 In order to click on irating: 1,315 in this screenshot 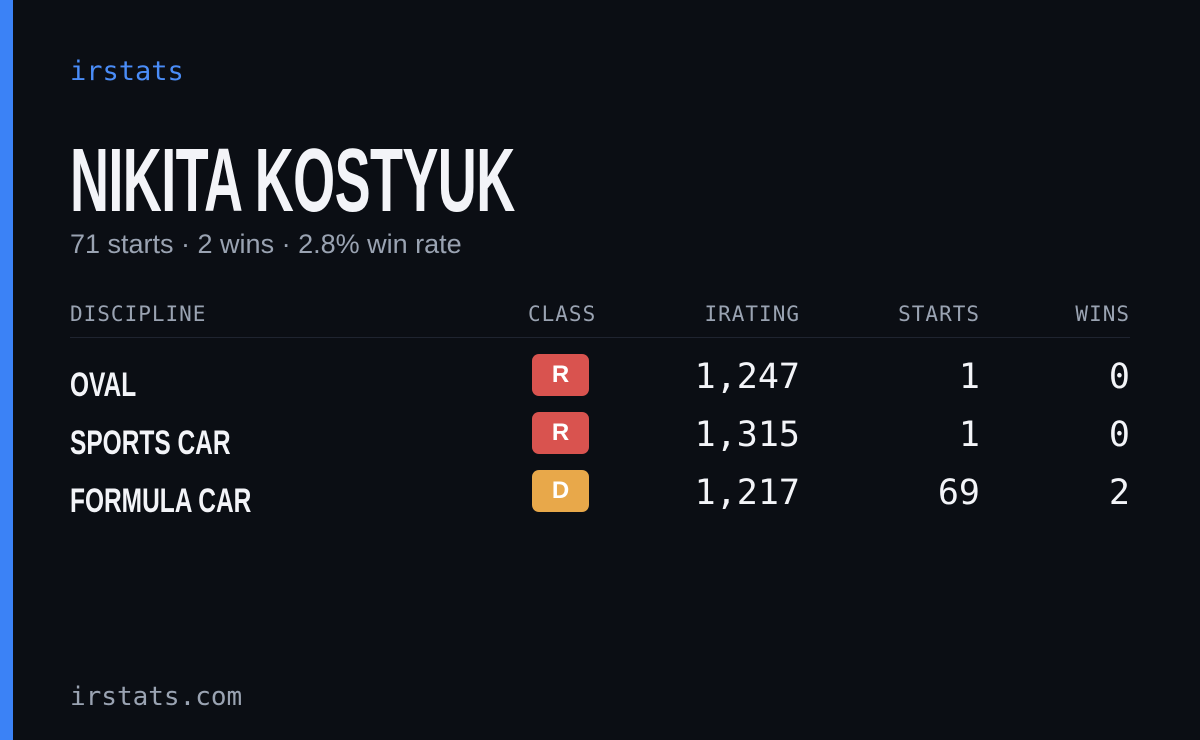, I will do `click(747, 435)`.